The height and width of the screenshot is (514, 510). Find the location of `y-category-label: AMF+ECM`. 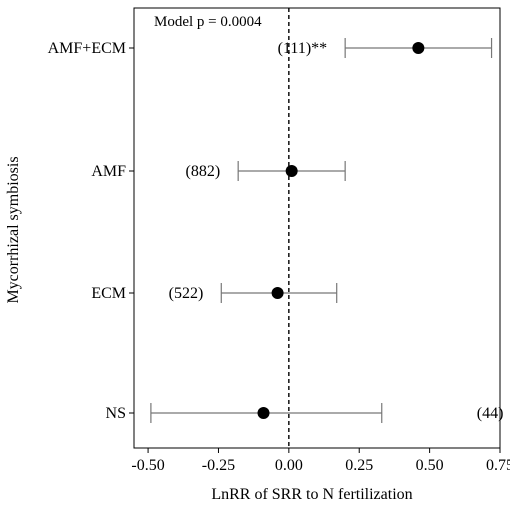

y-category-label: AMF+ECM is located at coordinates (87, 48).